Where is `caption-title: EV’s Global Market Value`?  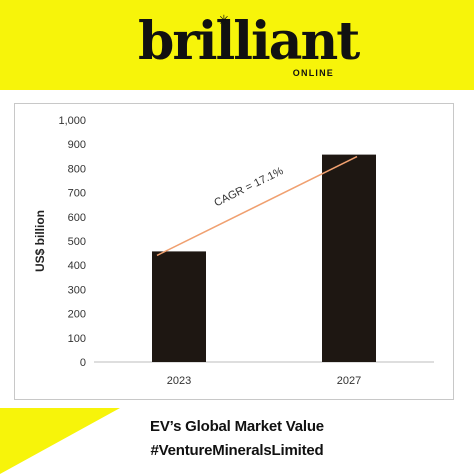
caption-title: EV’s Global Market Value is located at coordinates (237, 426).